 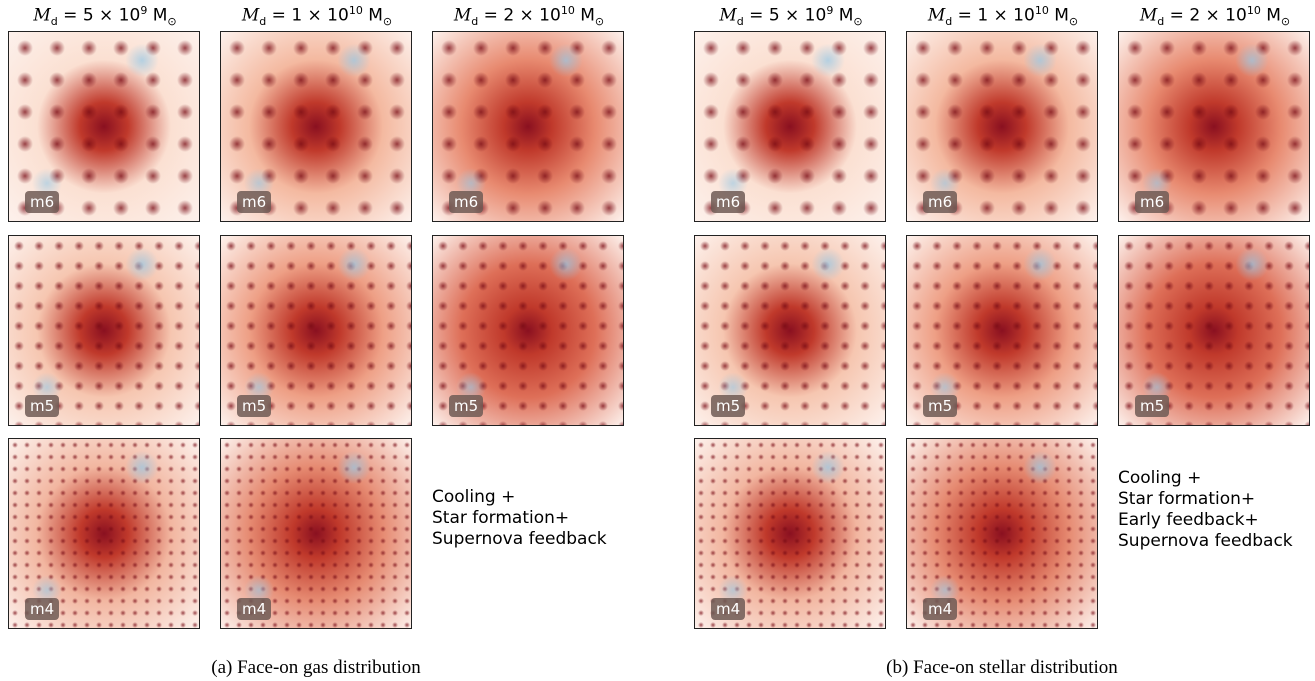 What do you see at coordinates (316, 667) in the screenshot?
I see `caption: (a) Face-on gas distribution` at bounding box center [316, 667].